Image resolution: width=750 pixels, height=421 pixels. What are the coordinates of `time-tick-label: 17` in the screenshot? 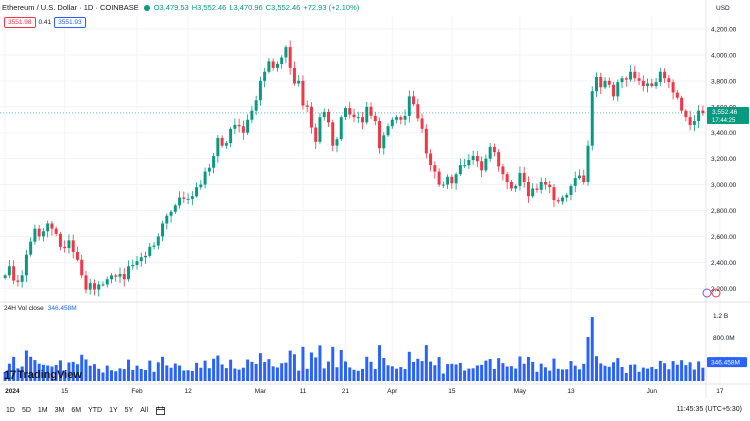 It's located at (720, 391).